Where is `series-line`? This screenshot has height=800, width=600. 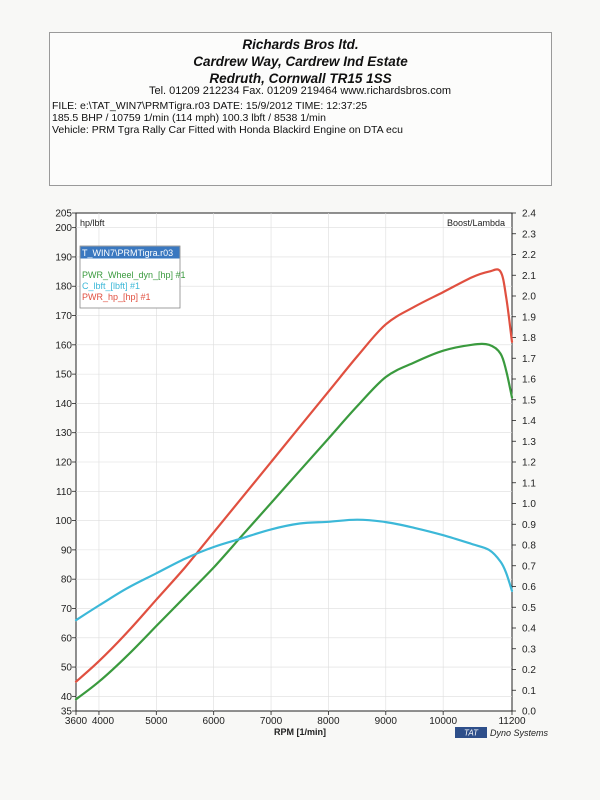
series-line is located at coordinates (294, 570).